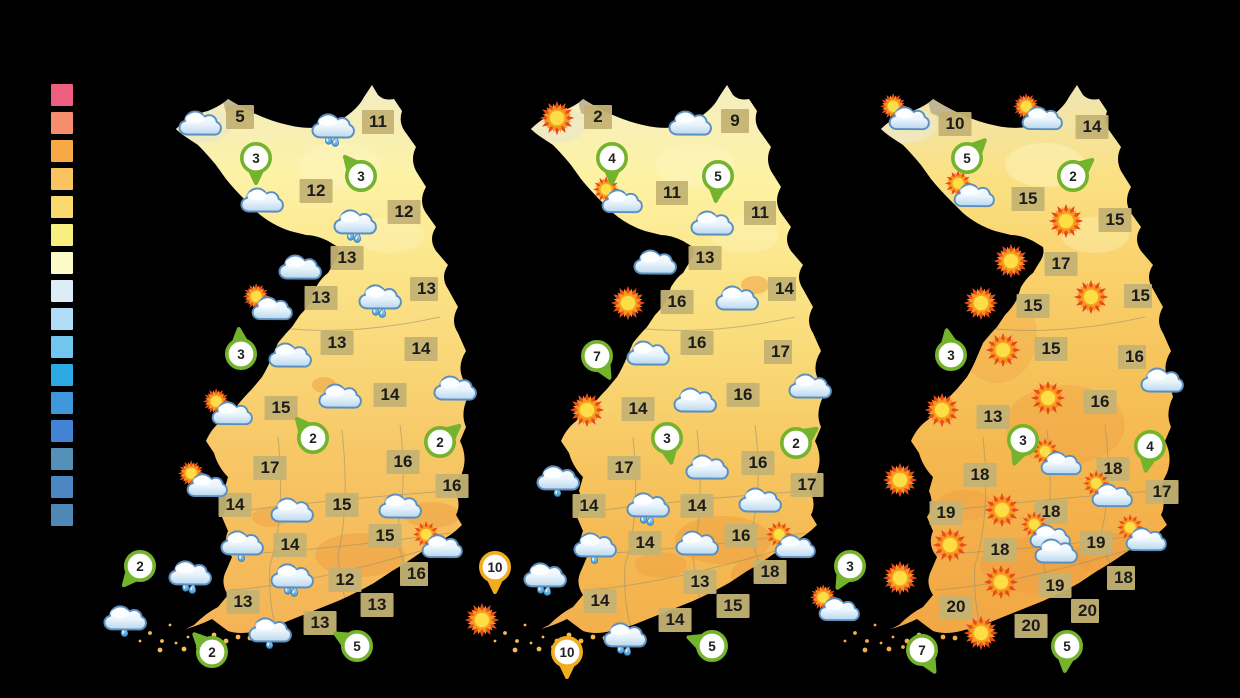 The height and width of the screenshot is (698, 1240). Describe the element at coordinates (378, 122) in the screenshot. I see `temperature-label: 11` at that location.